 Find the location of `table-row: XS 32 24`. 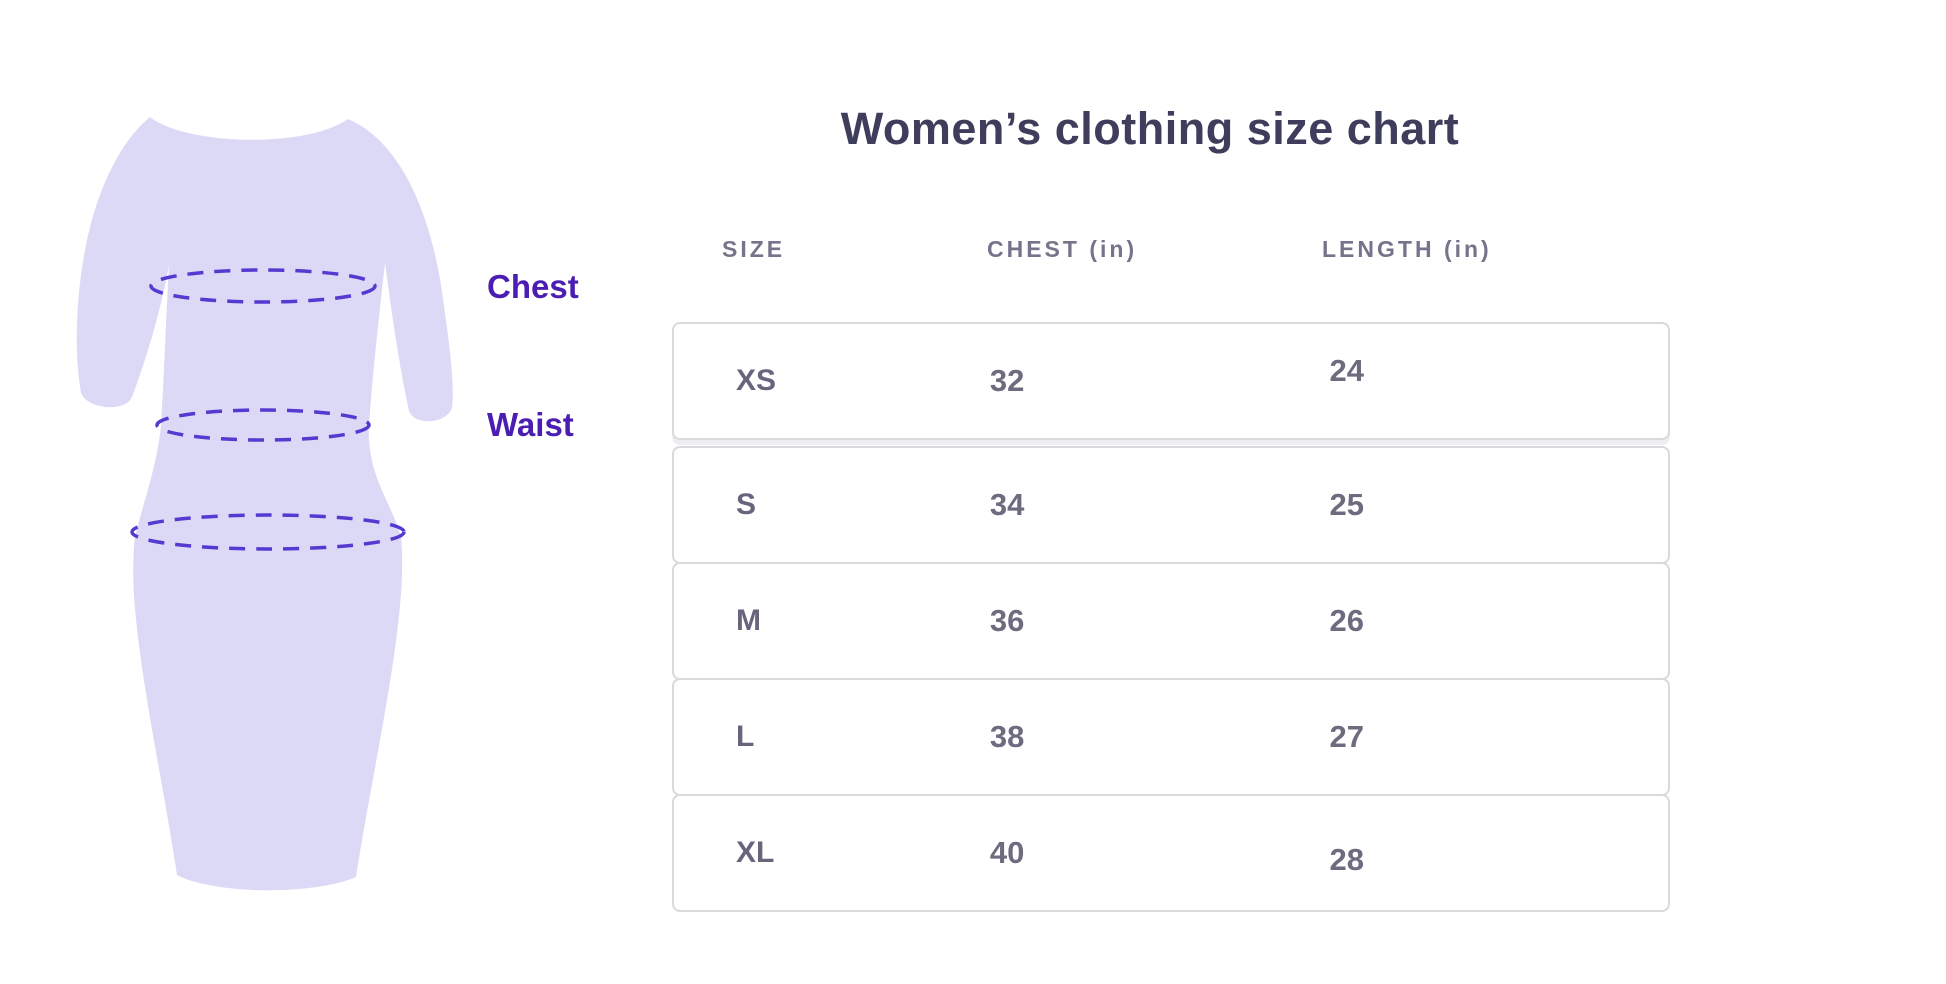

table-row: XS 32 24 is located at coordinates (1171, 381).